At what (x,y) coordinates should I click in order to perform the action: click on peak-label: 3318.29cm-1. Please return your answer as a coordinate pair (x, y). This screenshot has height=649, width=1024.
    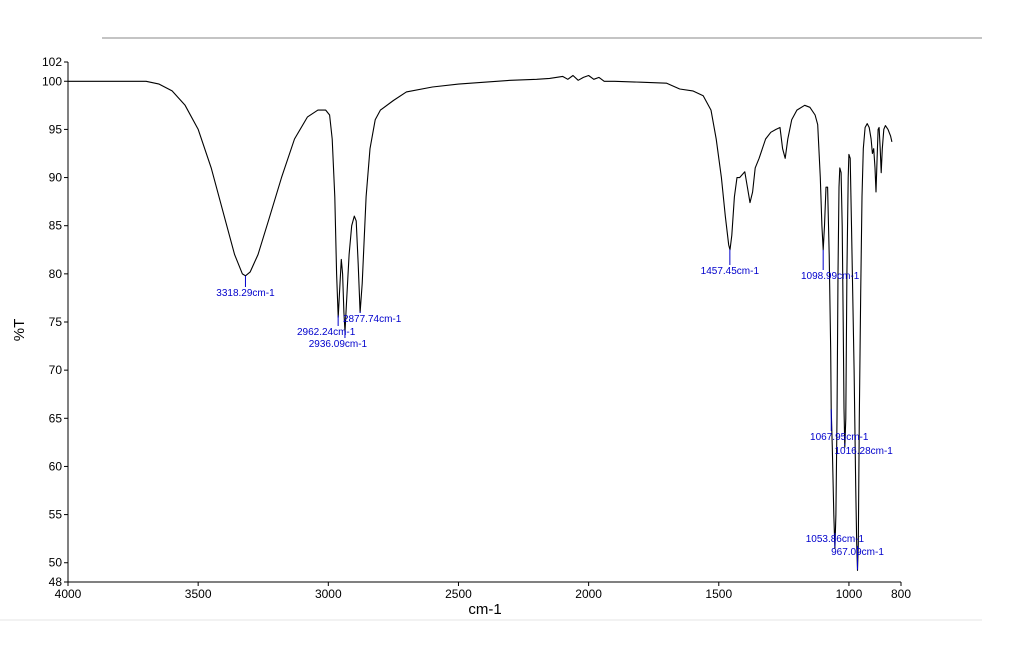
    Looking at the image, I should click on (245, 293).